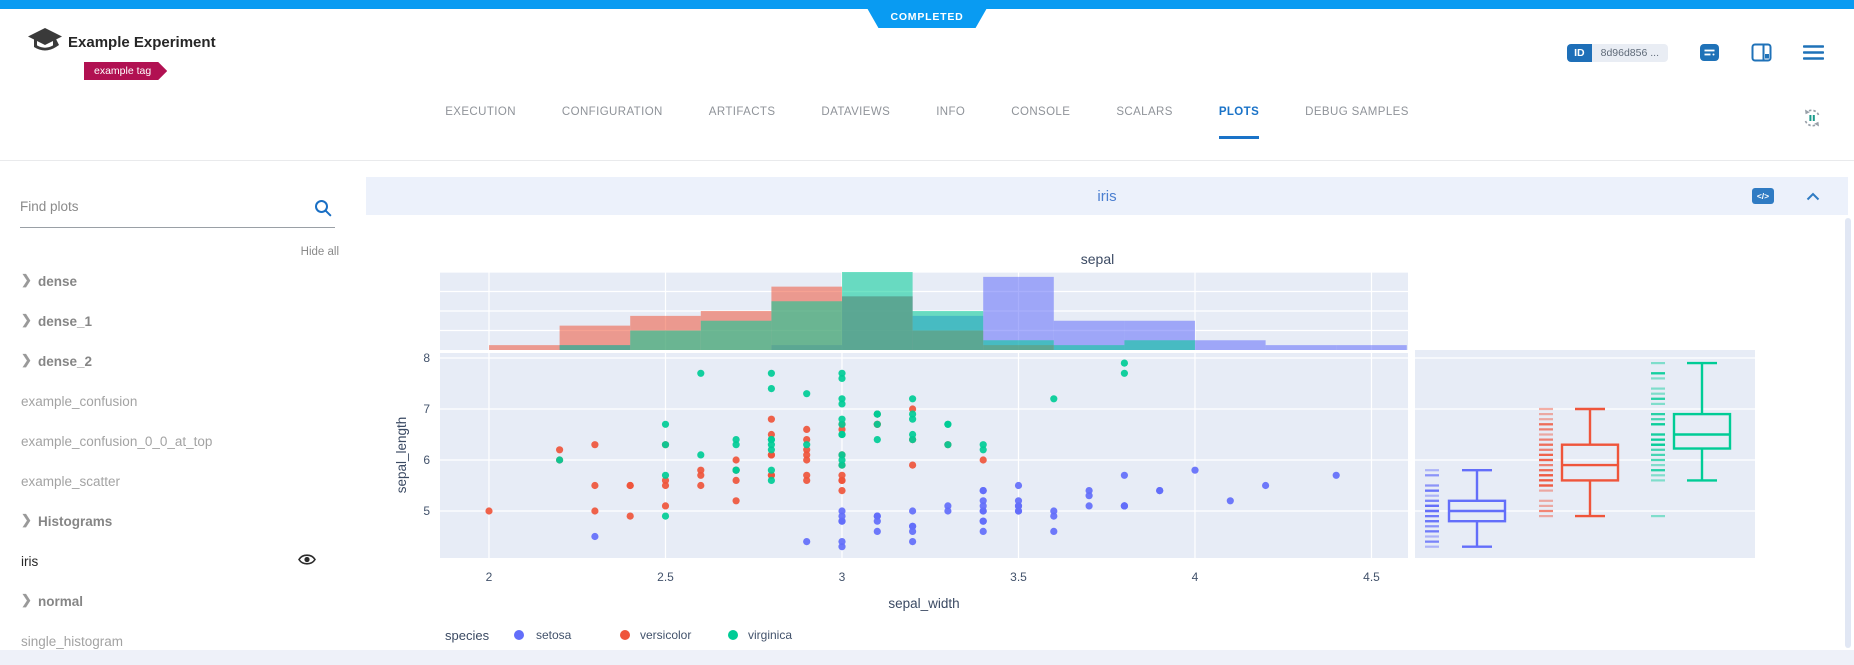 This screenshot has height=665, width=1854. Describe the element at coordinates (923, 603) in the screenshot. I see `x-axis-label: sepal_width` at that location.